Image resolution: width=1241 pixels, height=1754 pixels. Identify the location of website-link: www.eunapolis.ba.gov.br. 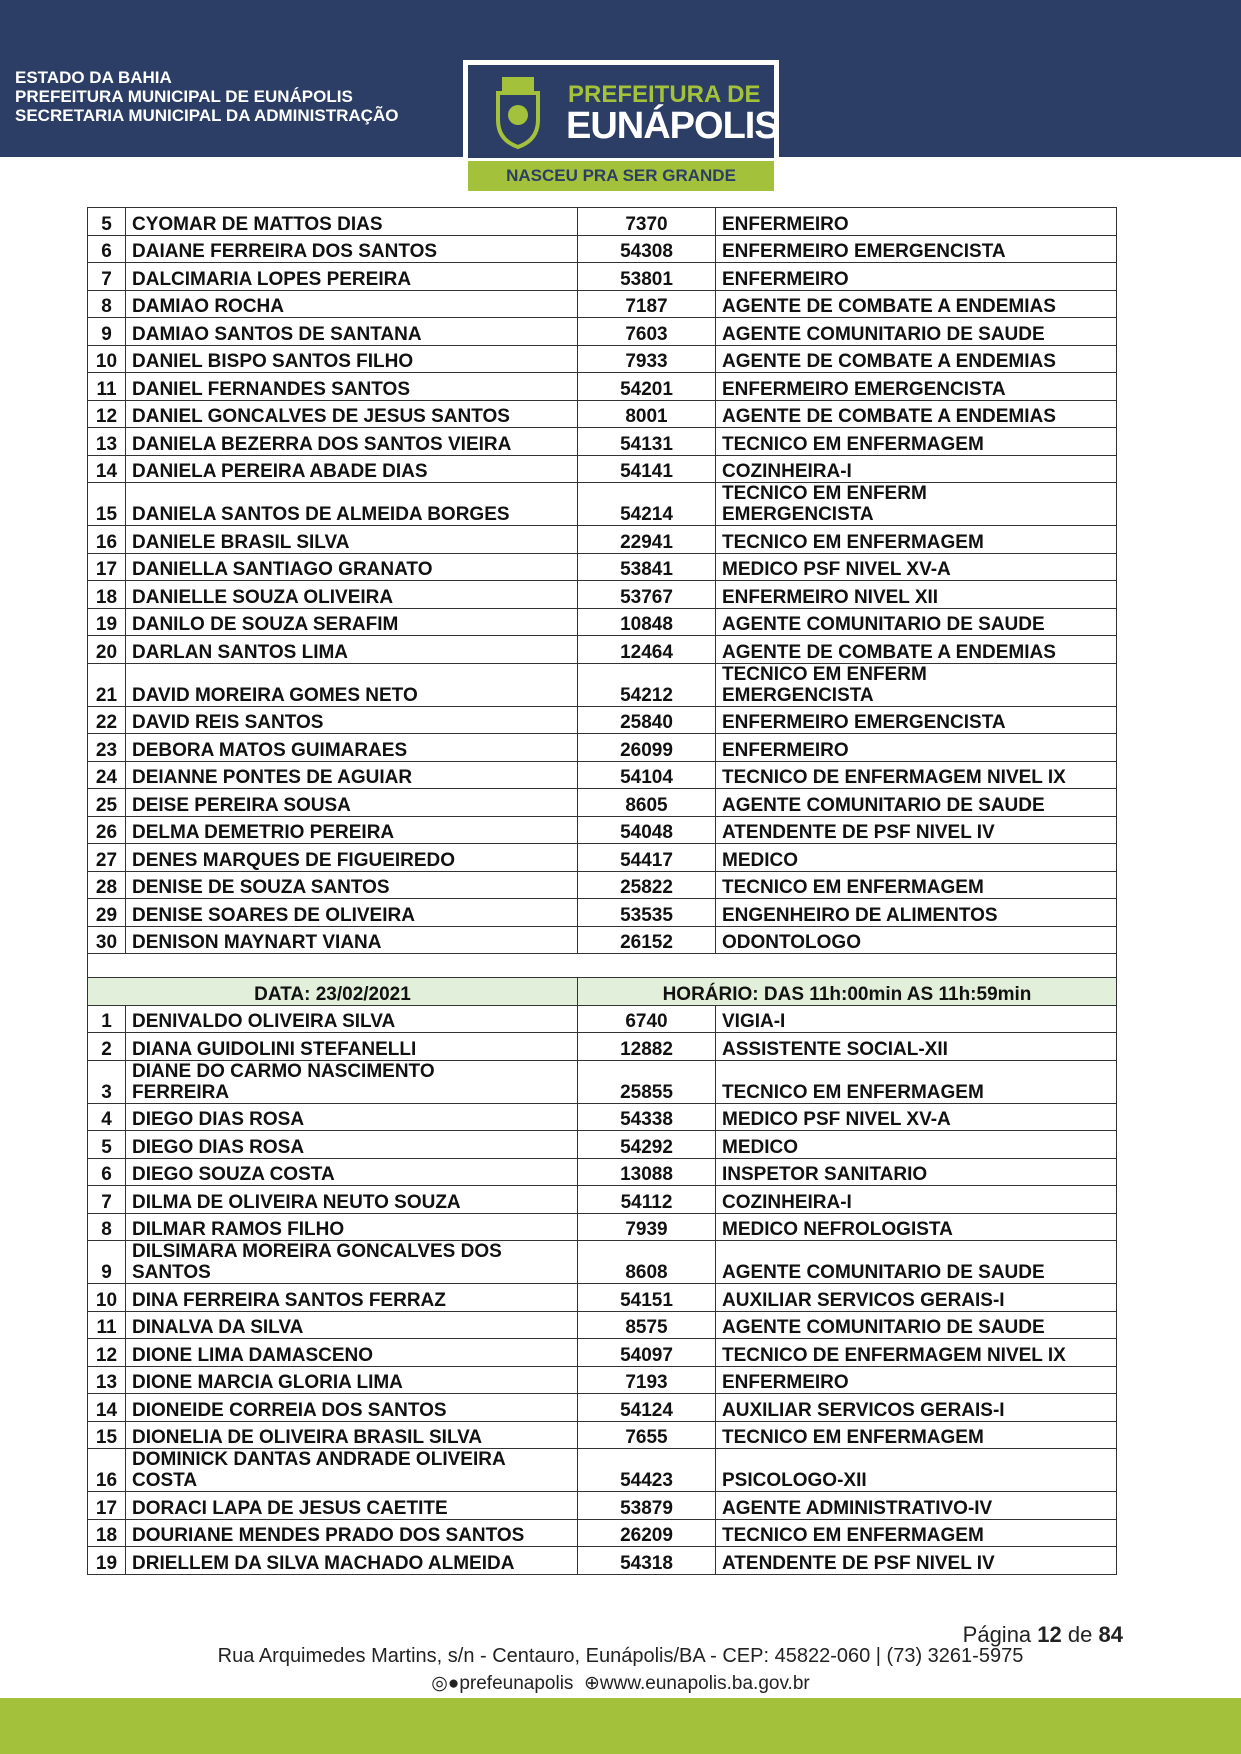
(704, 1683).